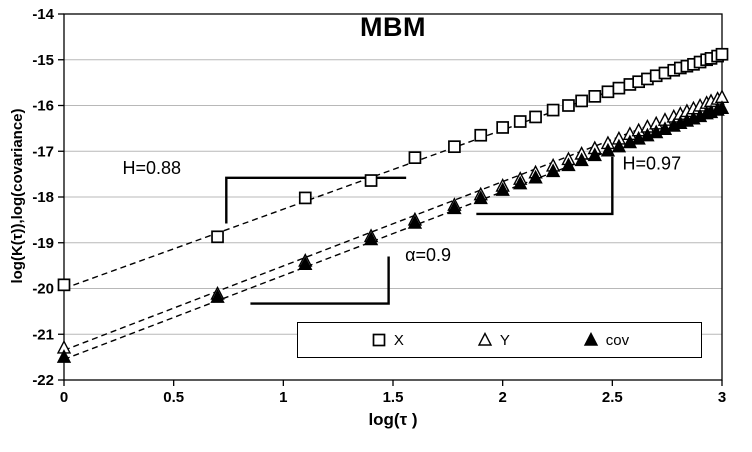 Image resolution: width=752 pixels, height=452 pixels. I want to click on x-tick-label: 2, so click(502, 397).